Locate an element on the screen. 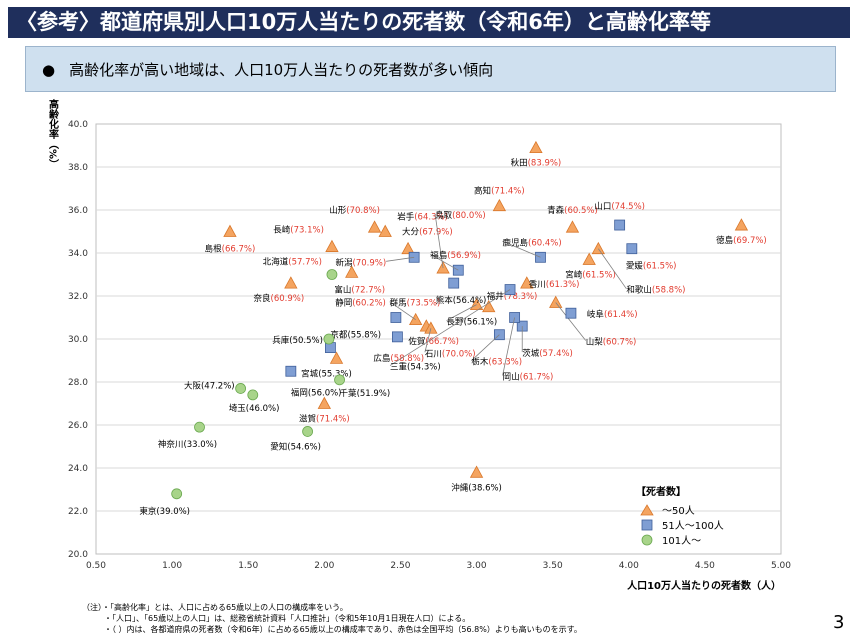 The height and width of the screenshot is (637, 858). point-label: 滋賀(71.4%) is located at coordinates (324, 419).